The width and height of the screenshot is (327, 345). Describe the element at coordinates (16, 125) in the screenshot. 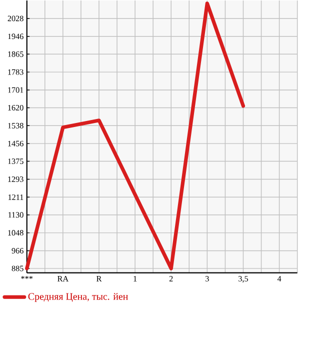

I see `y-tick-label: 1538` at that location.